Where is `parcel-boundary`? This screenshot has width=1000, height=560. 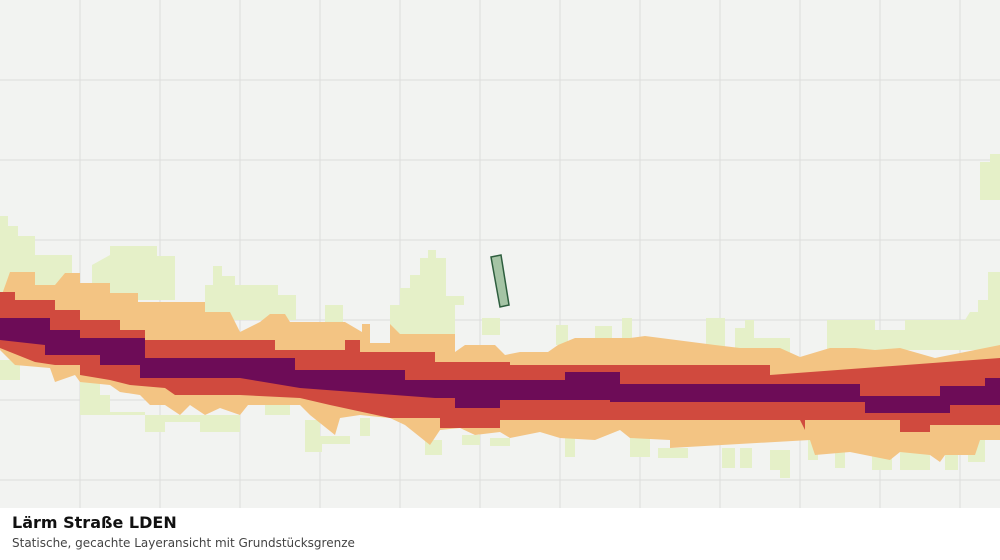 parcel-boundary is located at coordinates (500, 281).